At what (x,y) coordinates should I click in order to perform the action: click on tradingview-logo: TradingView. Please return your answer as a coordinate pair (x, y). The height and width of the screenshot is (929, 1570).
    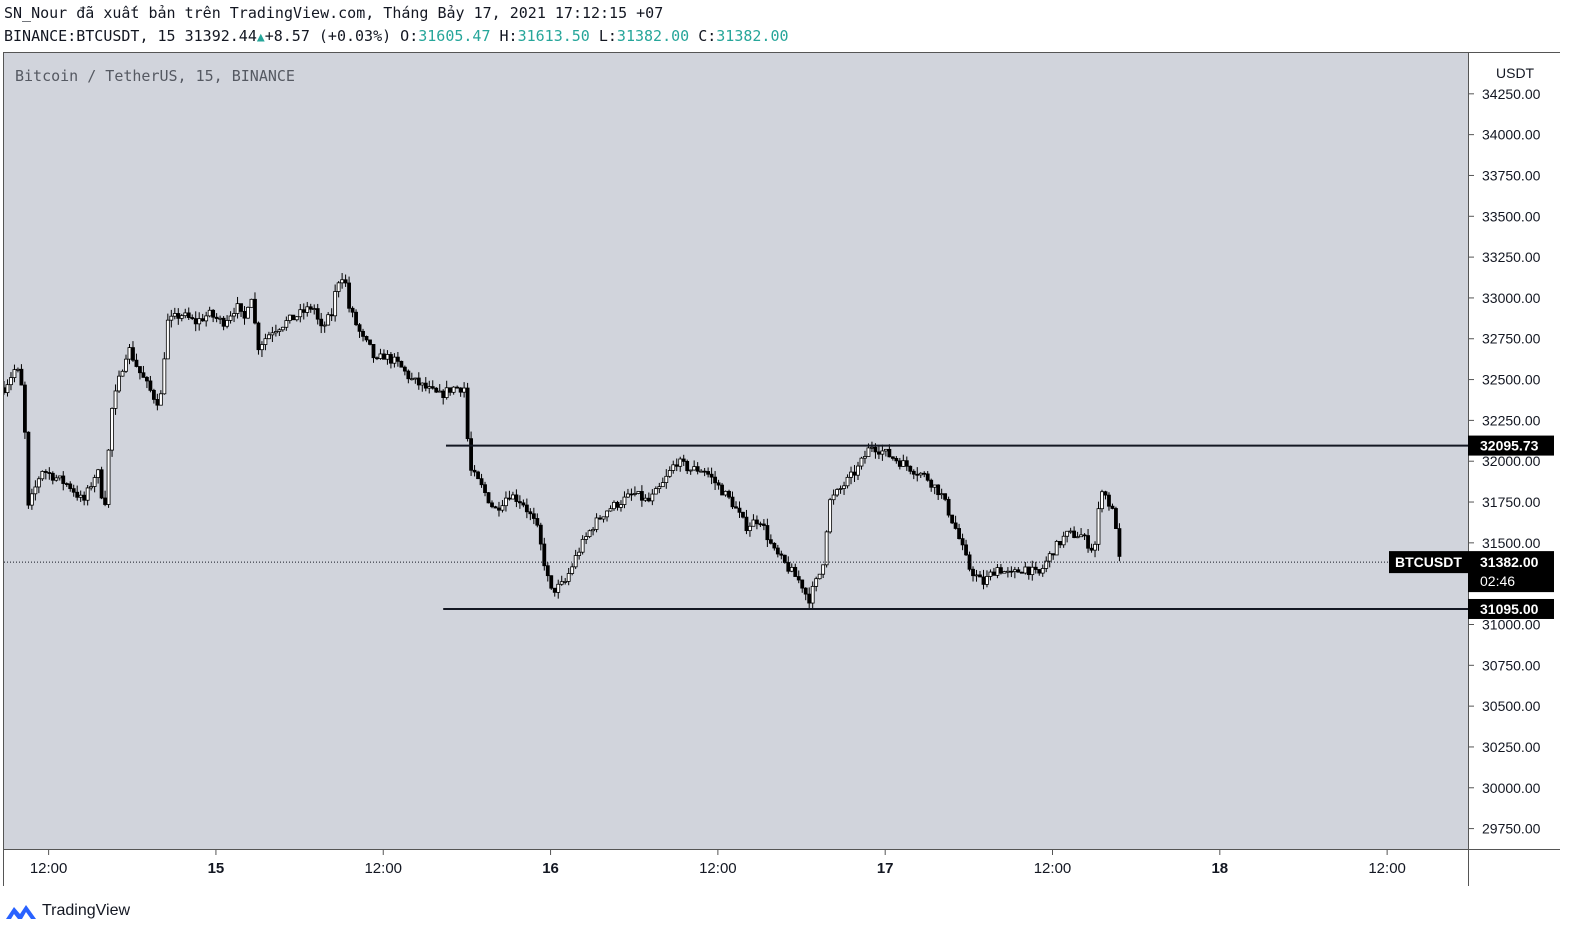
    Looking at the image, I should click on (67, 911).